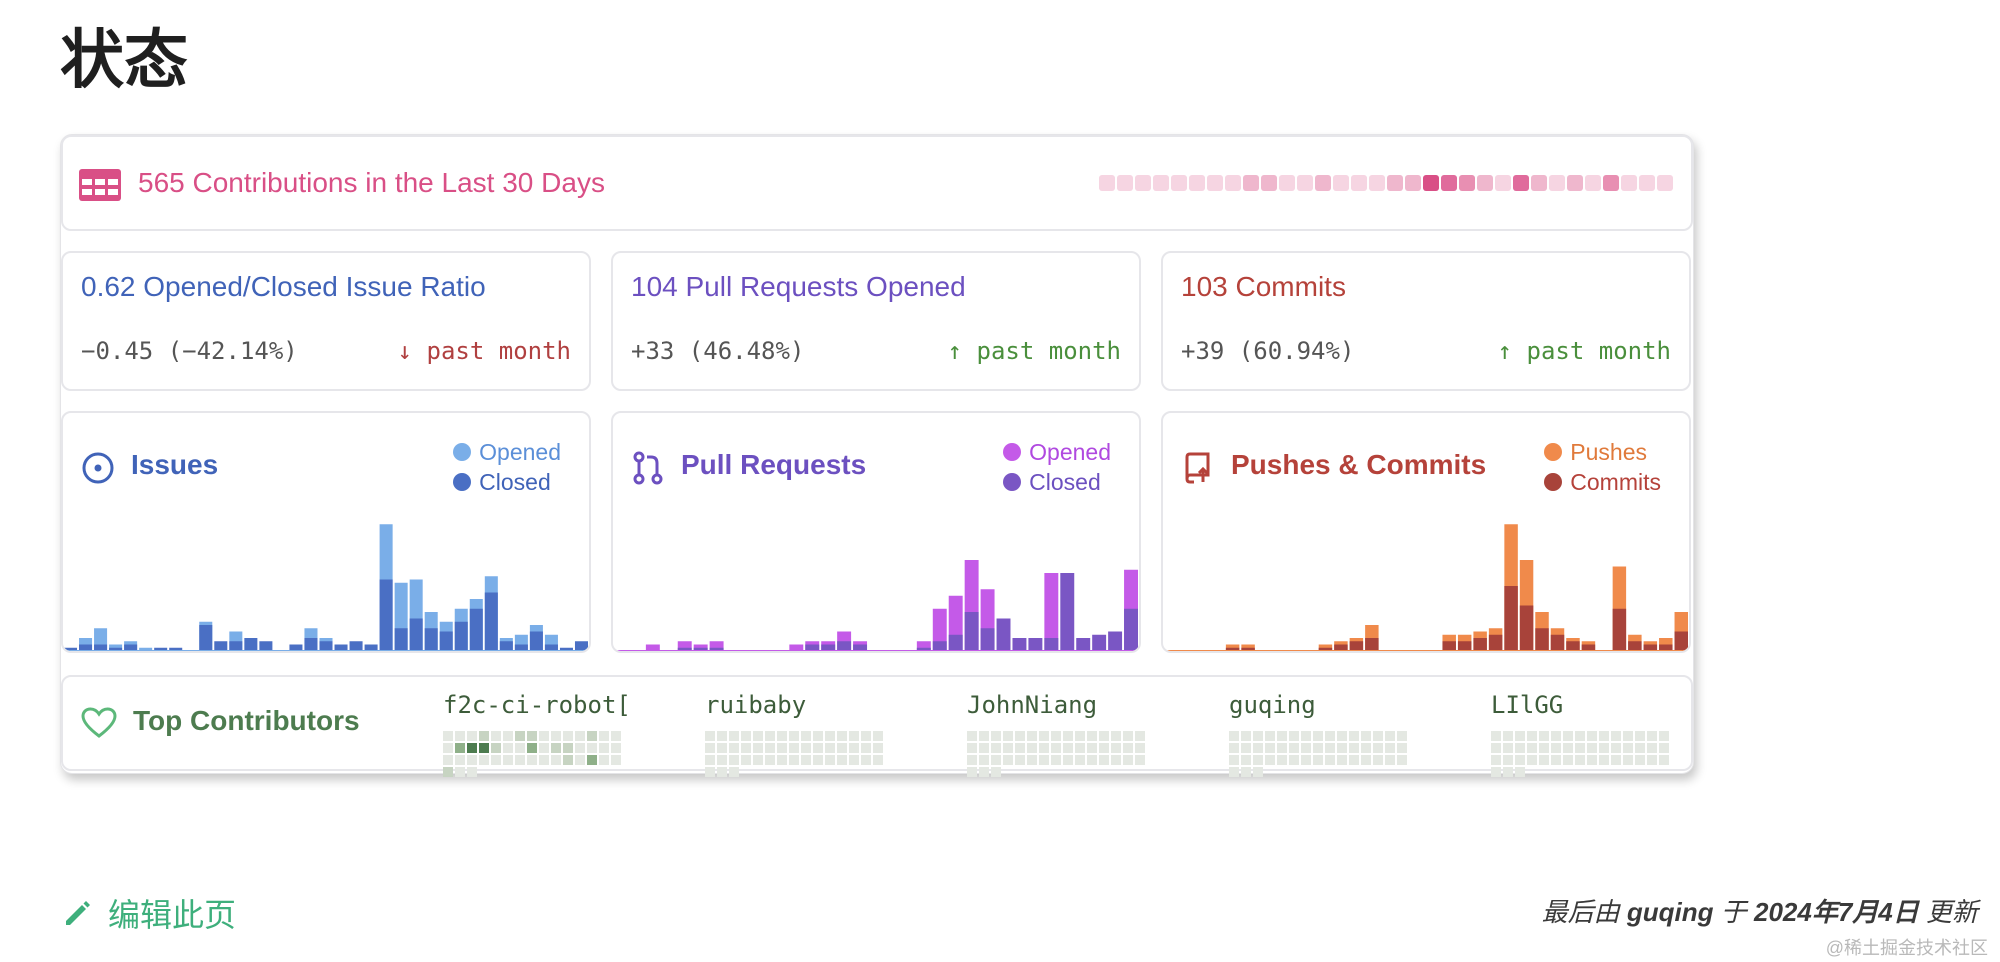  Describe the element at coordinates (538, 734) in the screenshot. I see `contributor: f2c-ci-robot[` at that location.